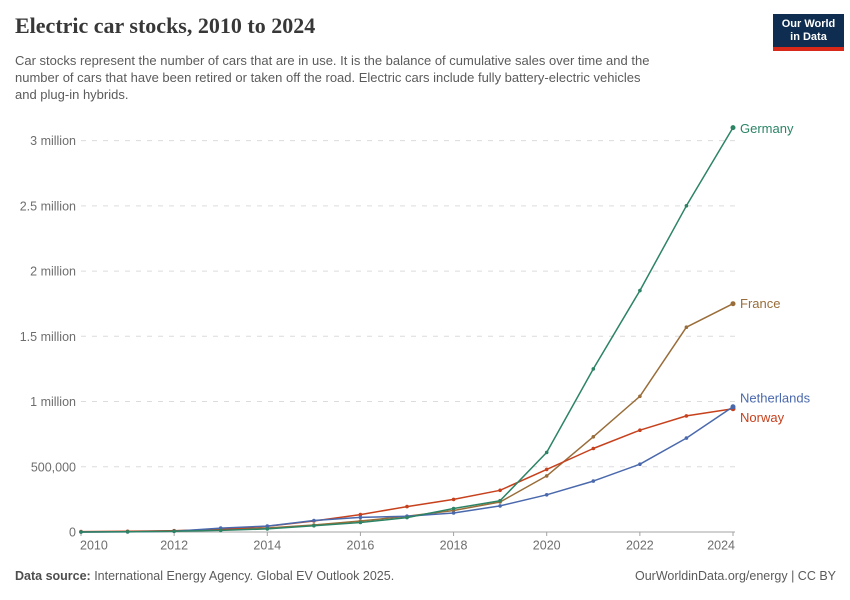  What do you see at coordinates (53, 467) in the screenshot?
I see `y-tick-label: 500,000` at bounding box center [53, 467].